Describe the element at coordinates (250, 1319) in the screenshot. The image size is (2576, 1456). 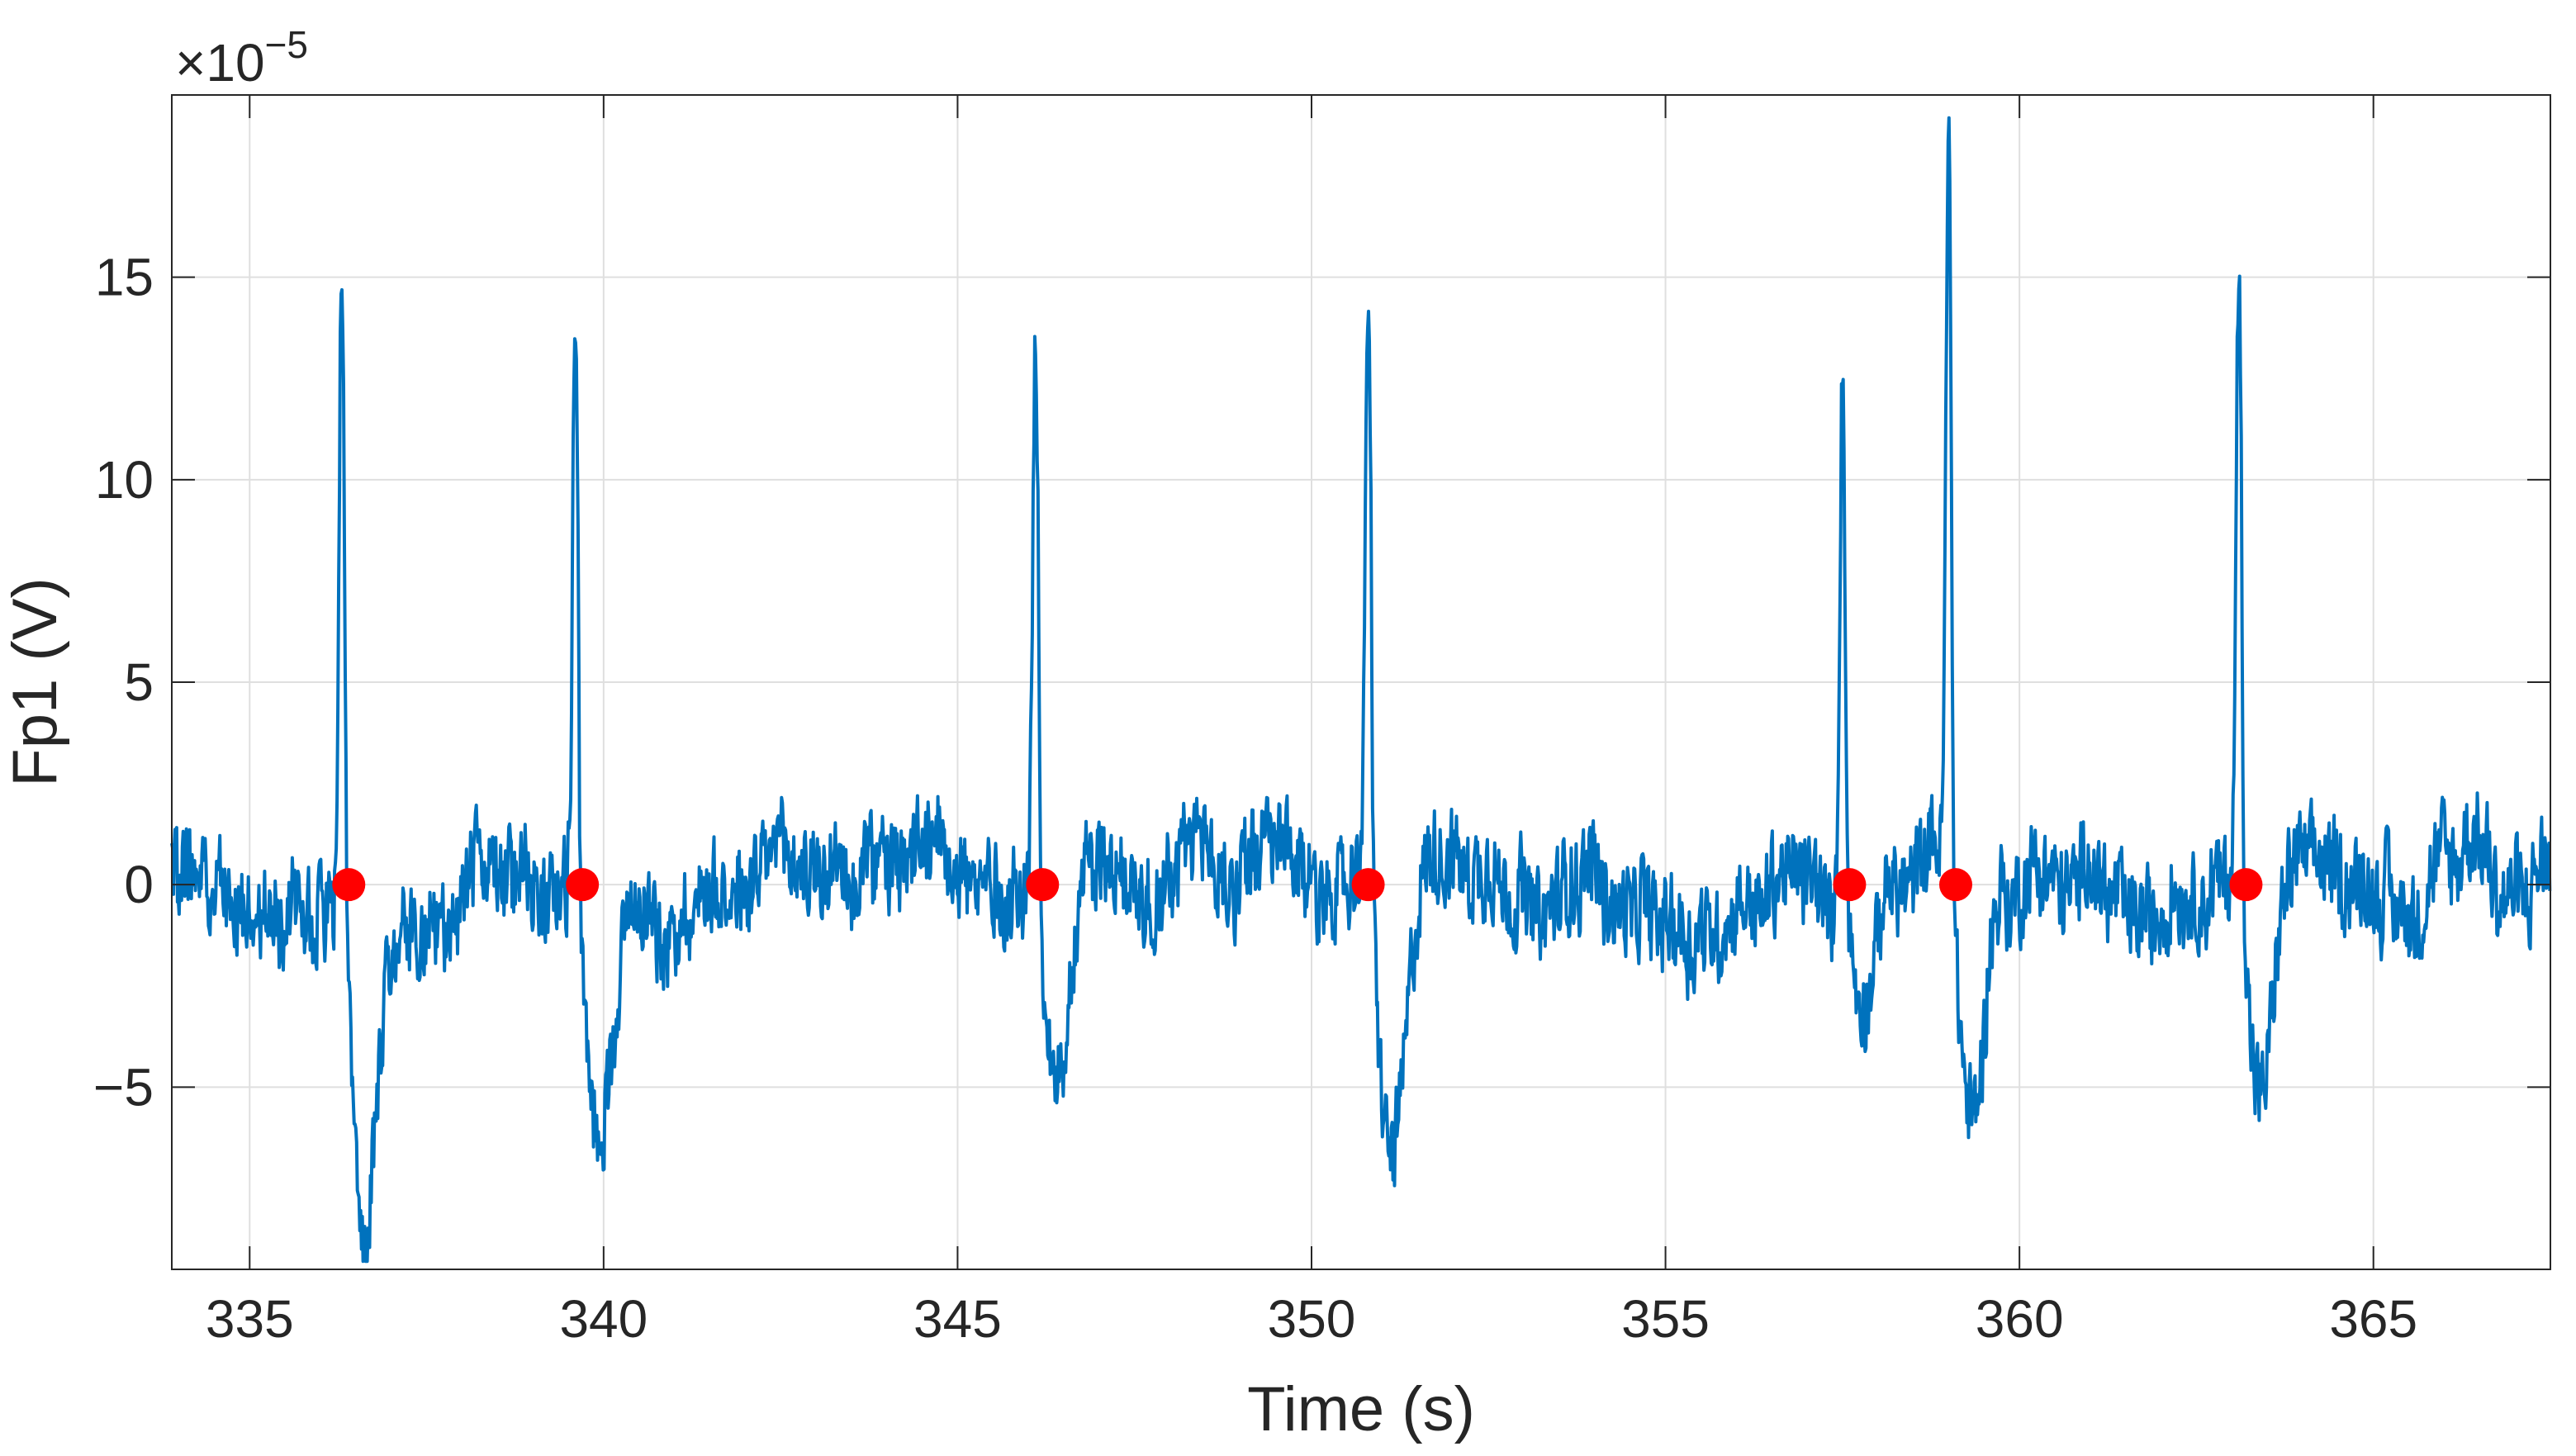
I see `x-tick-label: 335` at that location.